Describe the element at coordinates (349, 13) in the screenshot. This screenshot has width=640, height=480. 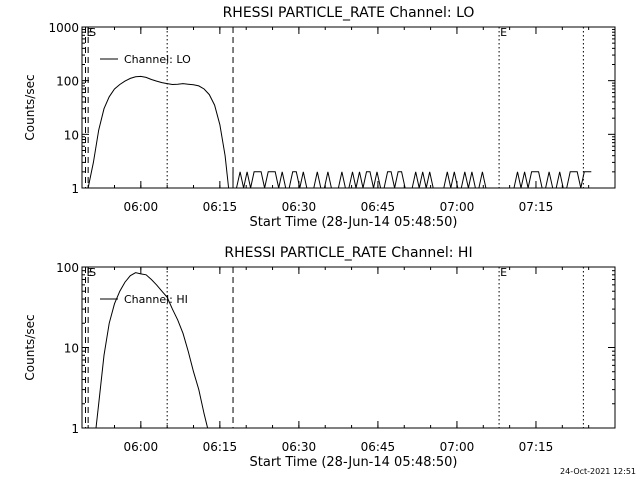
I see `chart-title: RHESSI PARTICLE_RATE Channel: LO` at that location.